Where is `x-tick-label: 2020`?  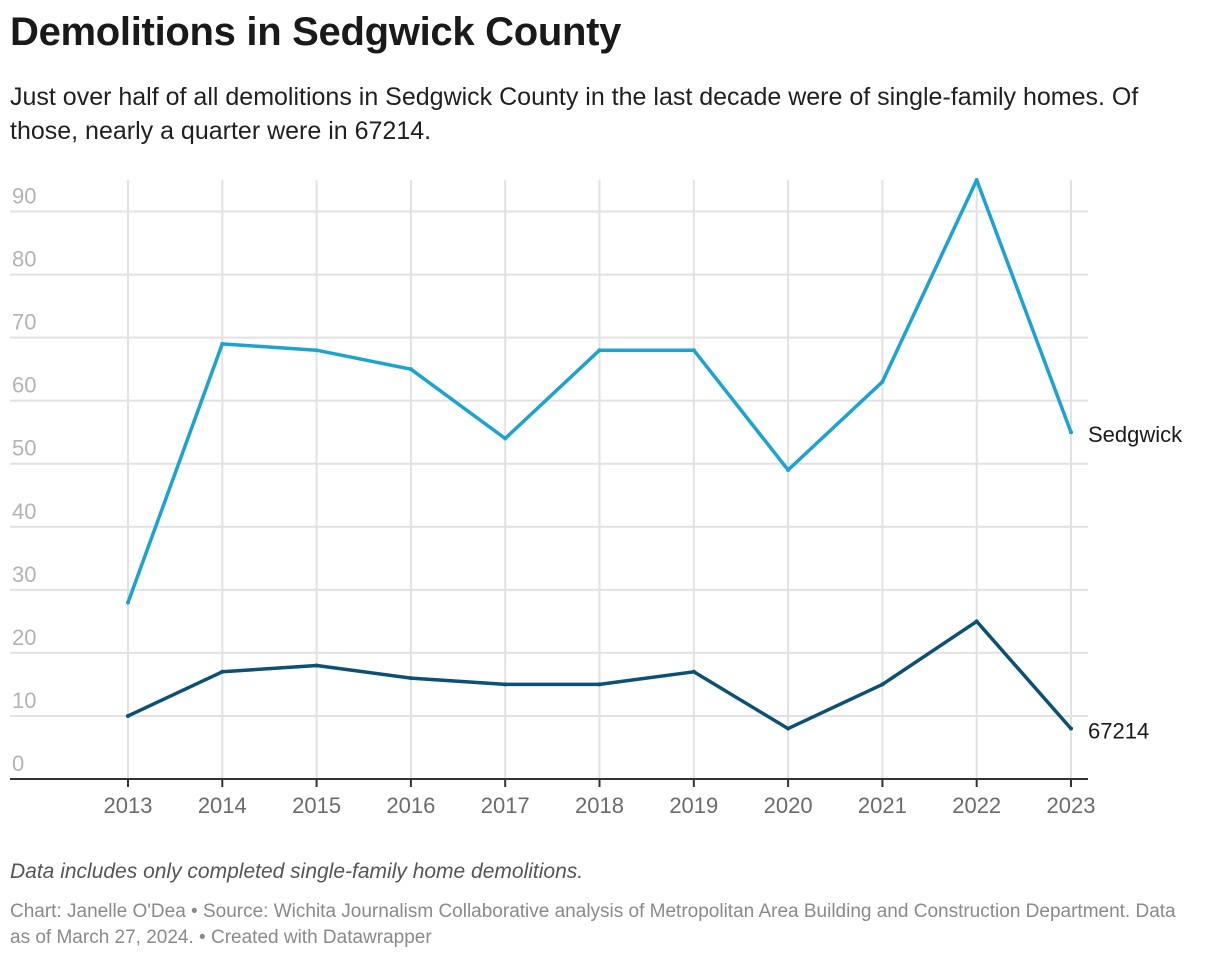
x-tick-label: 2020 is located at coordinates (788, 805).